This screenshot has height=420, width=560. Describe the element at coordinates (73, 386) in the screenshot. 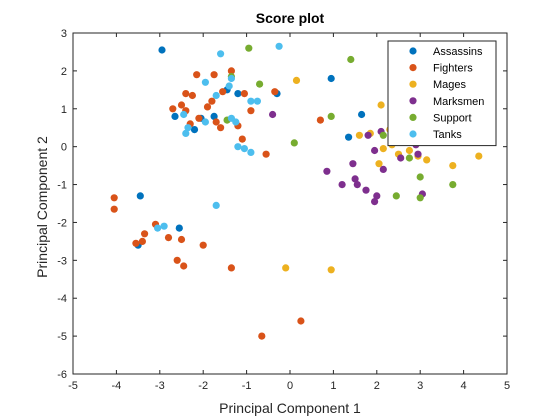

I see `x-tick-label: -5` at that location.